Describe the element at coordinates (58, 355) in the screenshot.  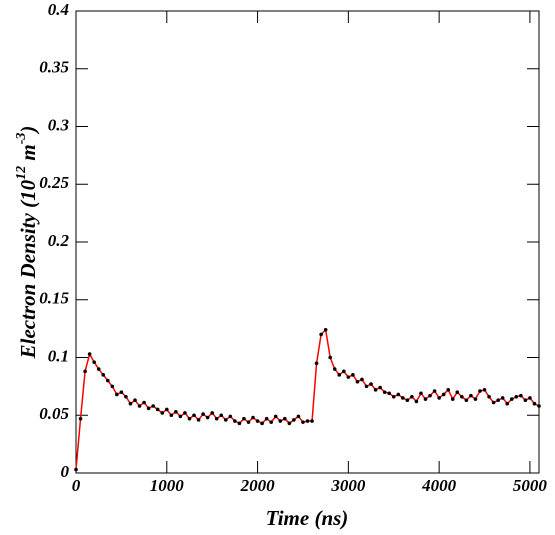
I see `y-tick-label: 0.1` at that location.